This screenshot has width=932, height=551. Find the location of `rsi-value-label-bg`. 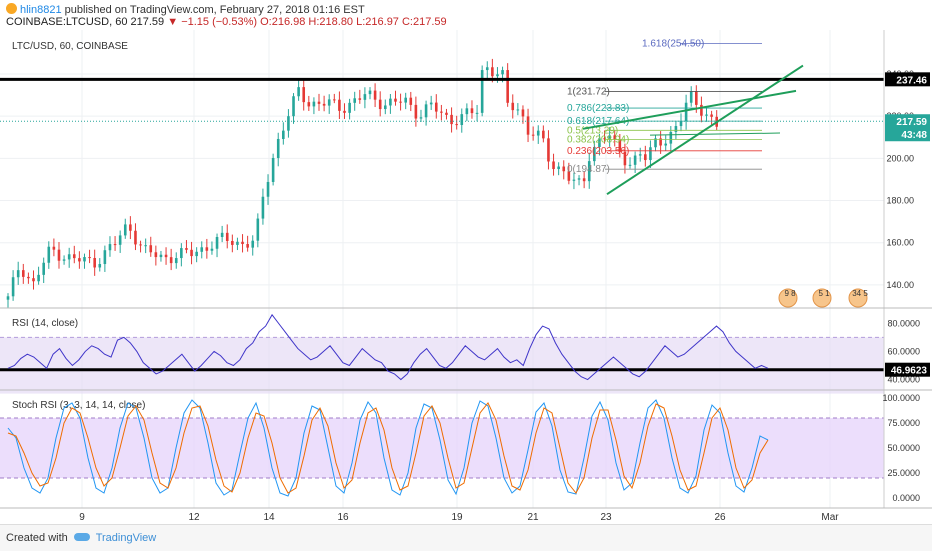

rsi-value-label-bg is located at coordinates (907, 369).